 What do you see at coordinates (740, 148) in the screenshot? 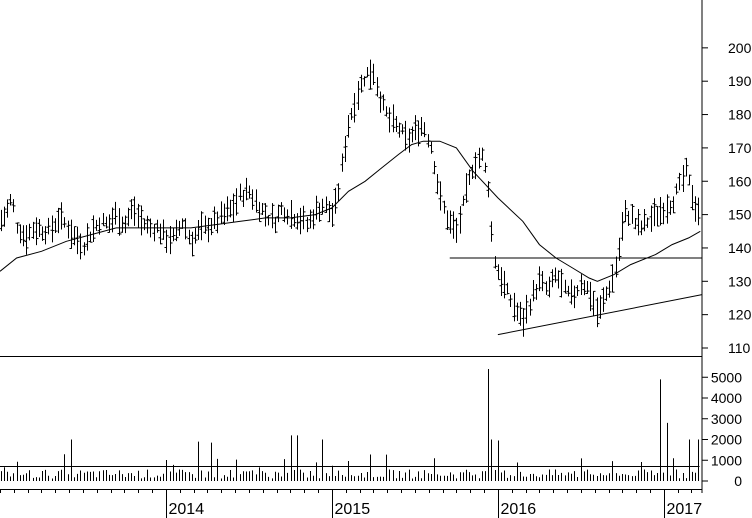
I see `price-tick-label: 170` at bounding box center [740, 148].